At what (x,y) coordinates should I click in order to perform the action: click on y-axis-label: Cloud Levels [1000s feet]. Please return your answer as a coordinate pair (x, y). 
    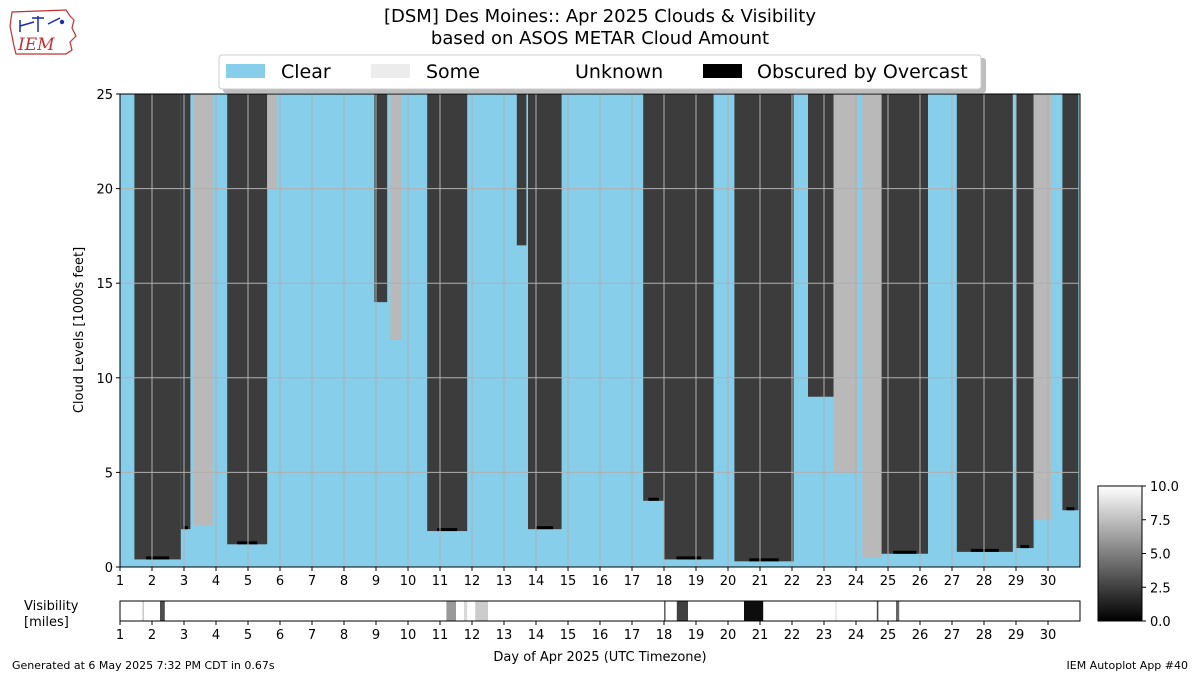
    Looking at the image, I should click on (79, 330).